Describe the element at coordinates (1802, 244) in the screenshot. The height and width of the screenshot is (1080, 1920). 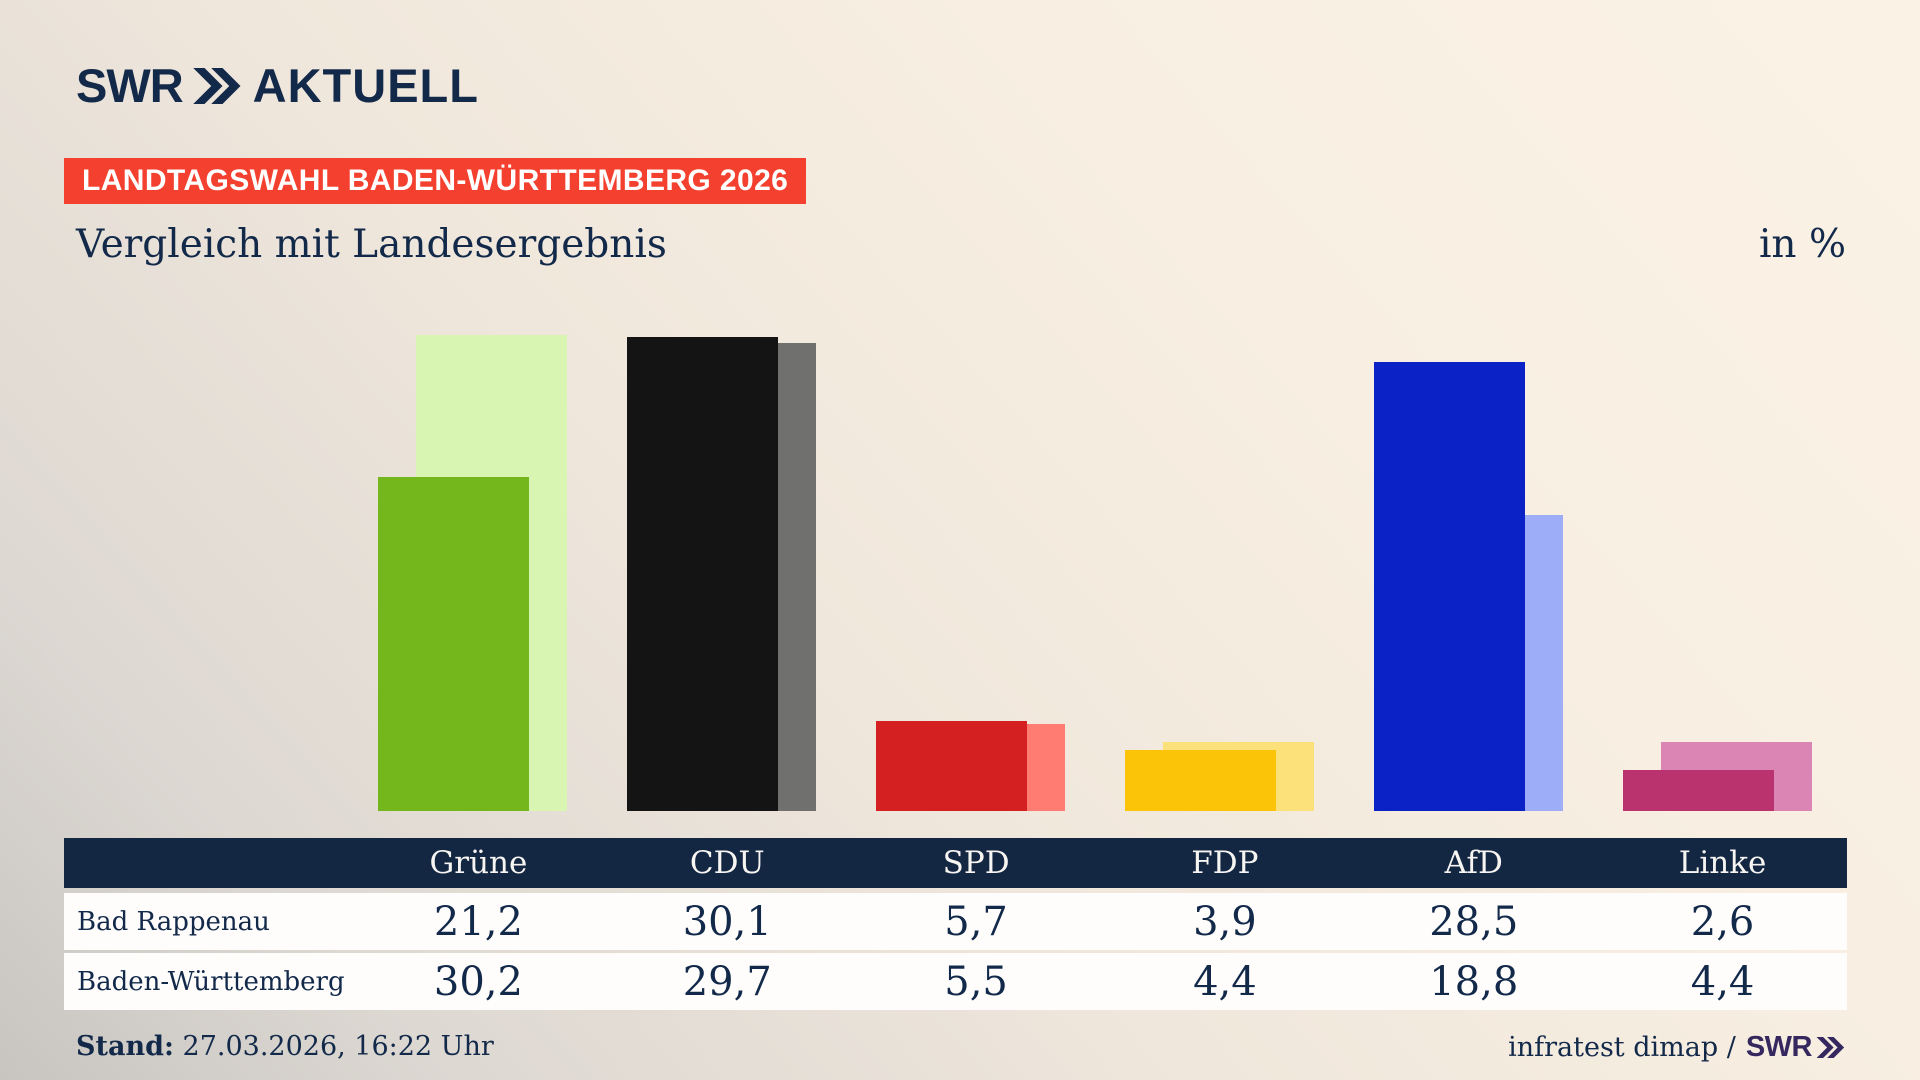
I see `unit-label: in %` at that location.